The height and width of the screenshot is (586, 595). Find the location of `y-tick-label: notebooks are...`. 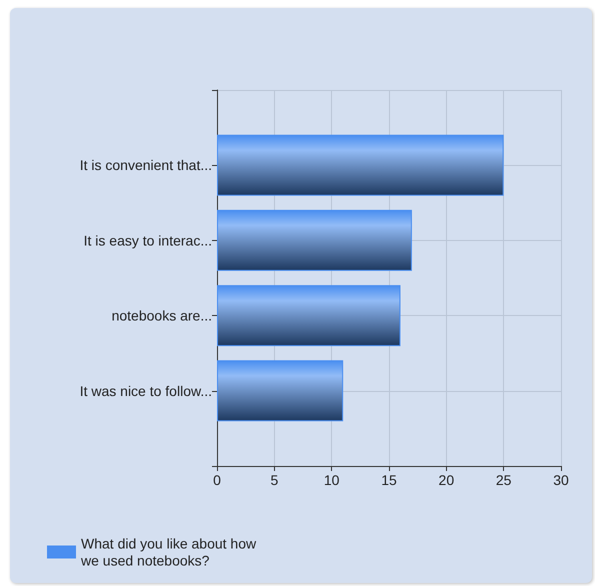

y-tick-label: notebooks are... is located at coordinates (162, 316).